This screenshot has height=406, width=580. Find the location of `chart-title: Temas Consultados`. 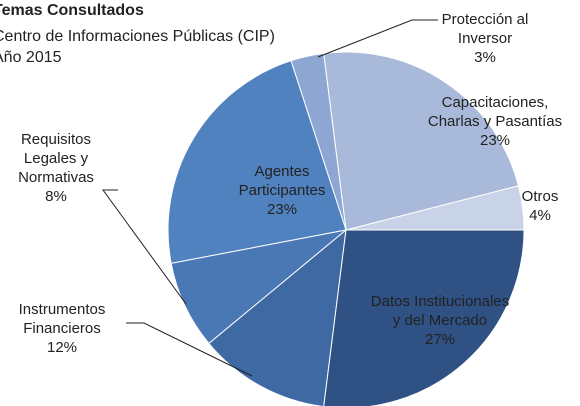

chart-title: Temas Consultados is located at coordinates (72, 10).